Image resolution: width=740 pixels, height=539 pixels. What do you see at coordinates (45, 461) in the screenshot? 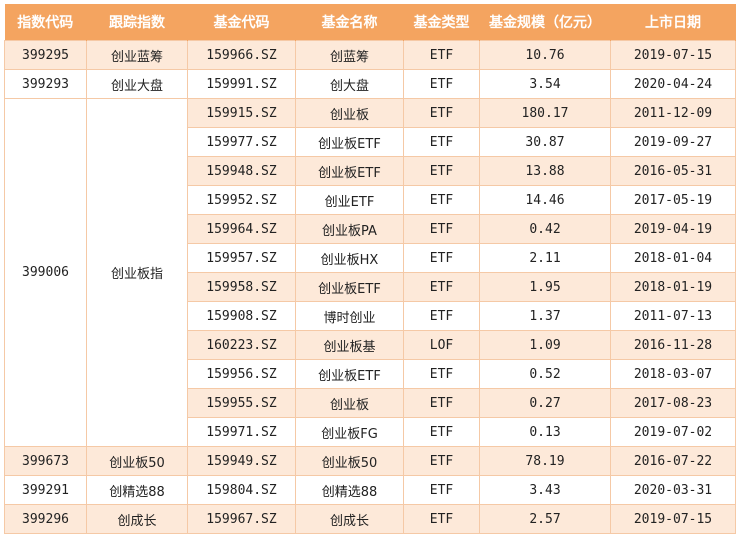
I see `index-code-cell: 399673` at bounding box center [45, 461].